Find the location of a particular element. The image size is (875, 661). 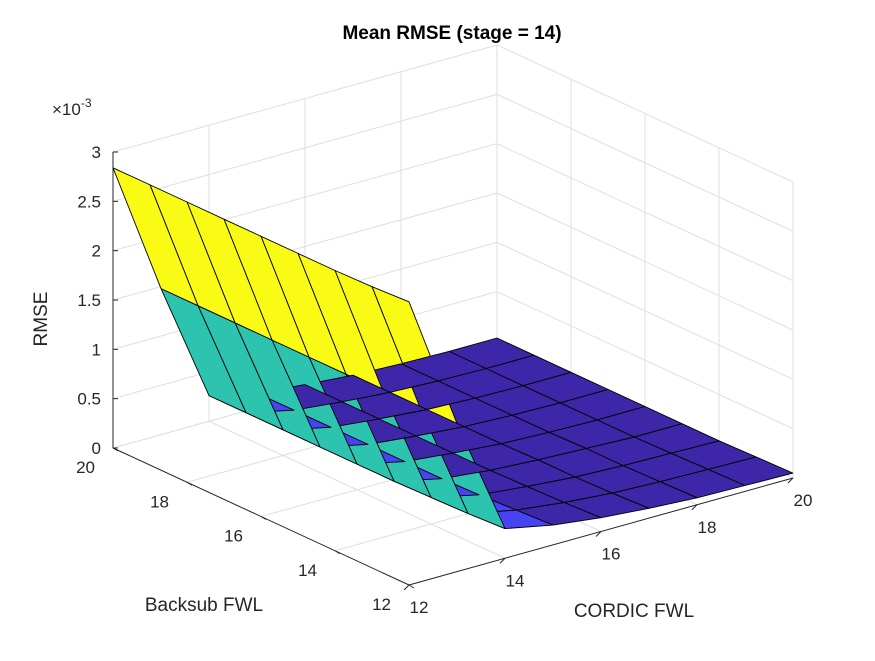

z-tick-label: 0.5 is located at coordinates (89, 399).